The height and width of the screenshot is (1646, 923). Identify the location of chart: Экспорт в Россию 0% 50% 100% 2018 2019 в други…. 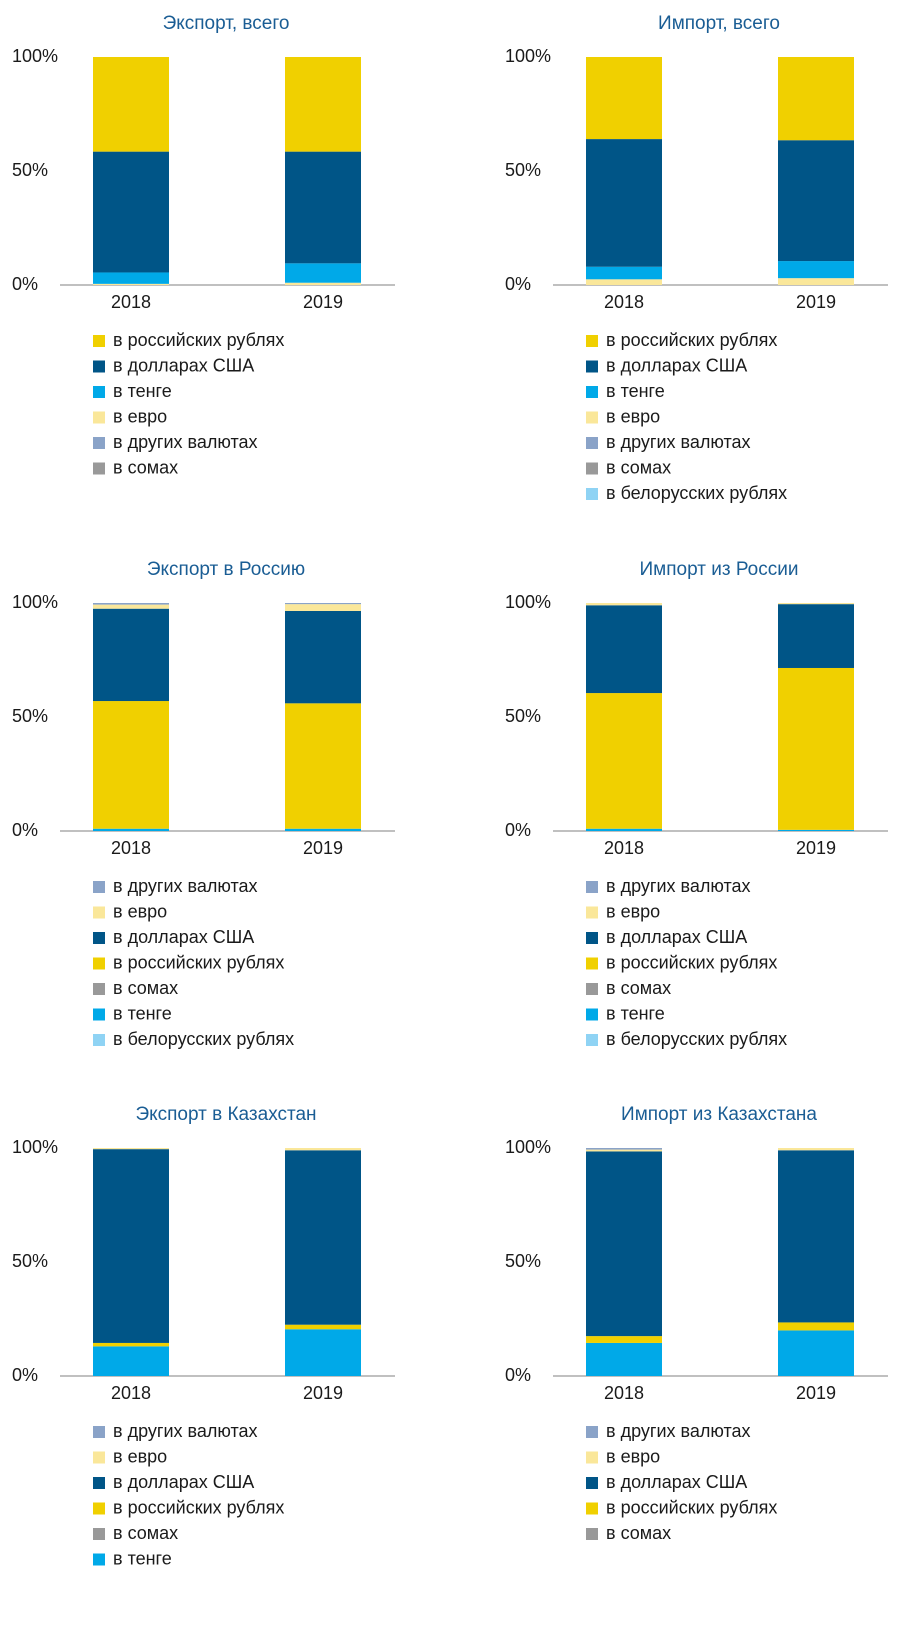
(203, 804).